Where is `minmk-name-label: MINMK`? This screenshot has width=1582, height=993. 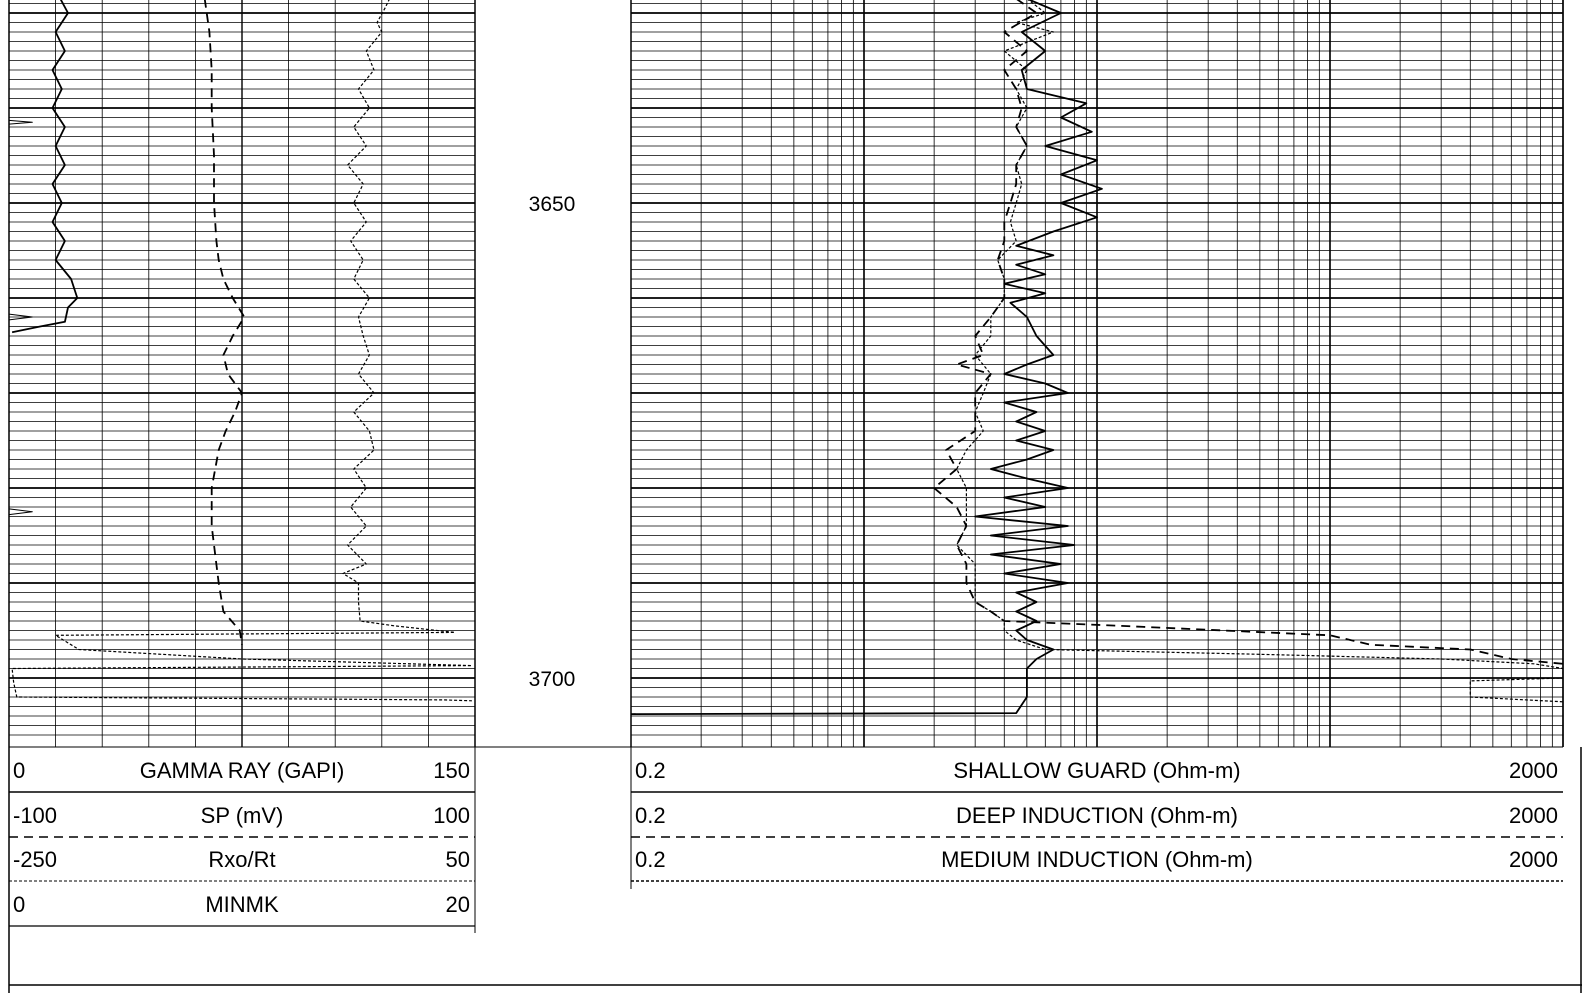 minmk-name-label: MINMK is located at coordinates (242, 904).